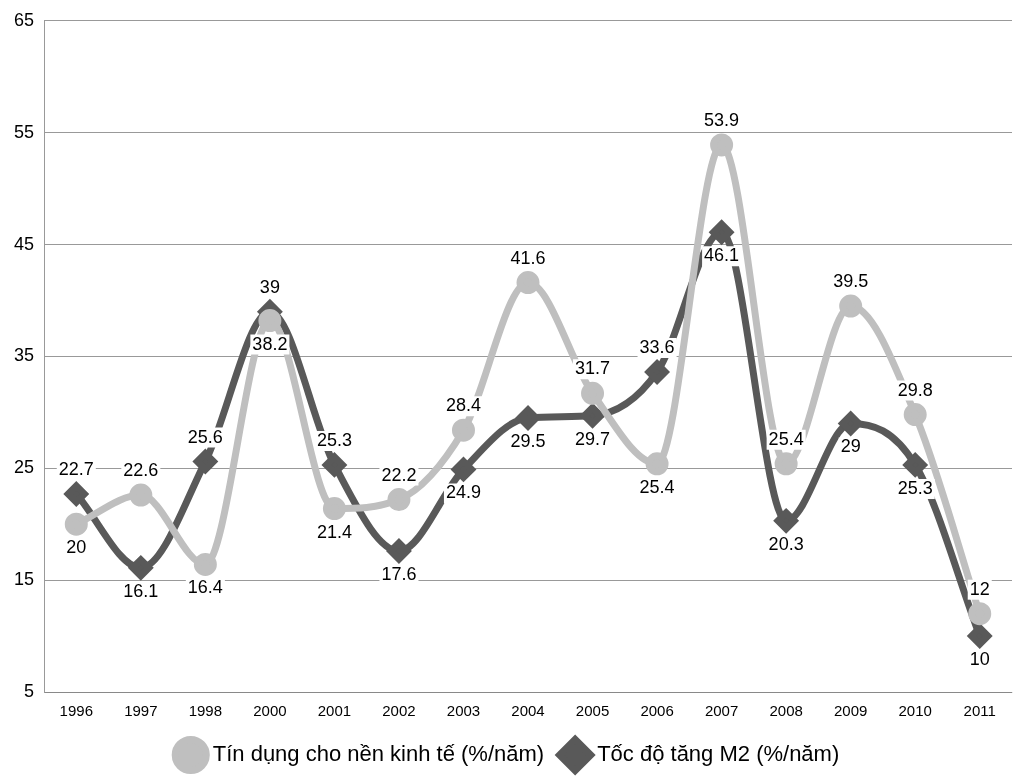  I want to click on data-label: 22.7, so click(76, 468).